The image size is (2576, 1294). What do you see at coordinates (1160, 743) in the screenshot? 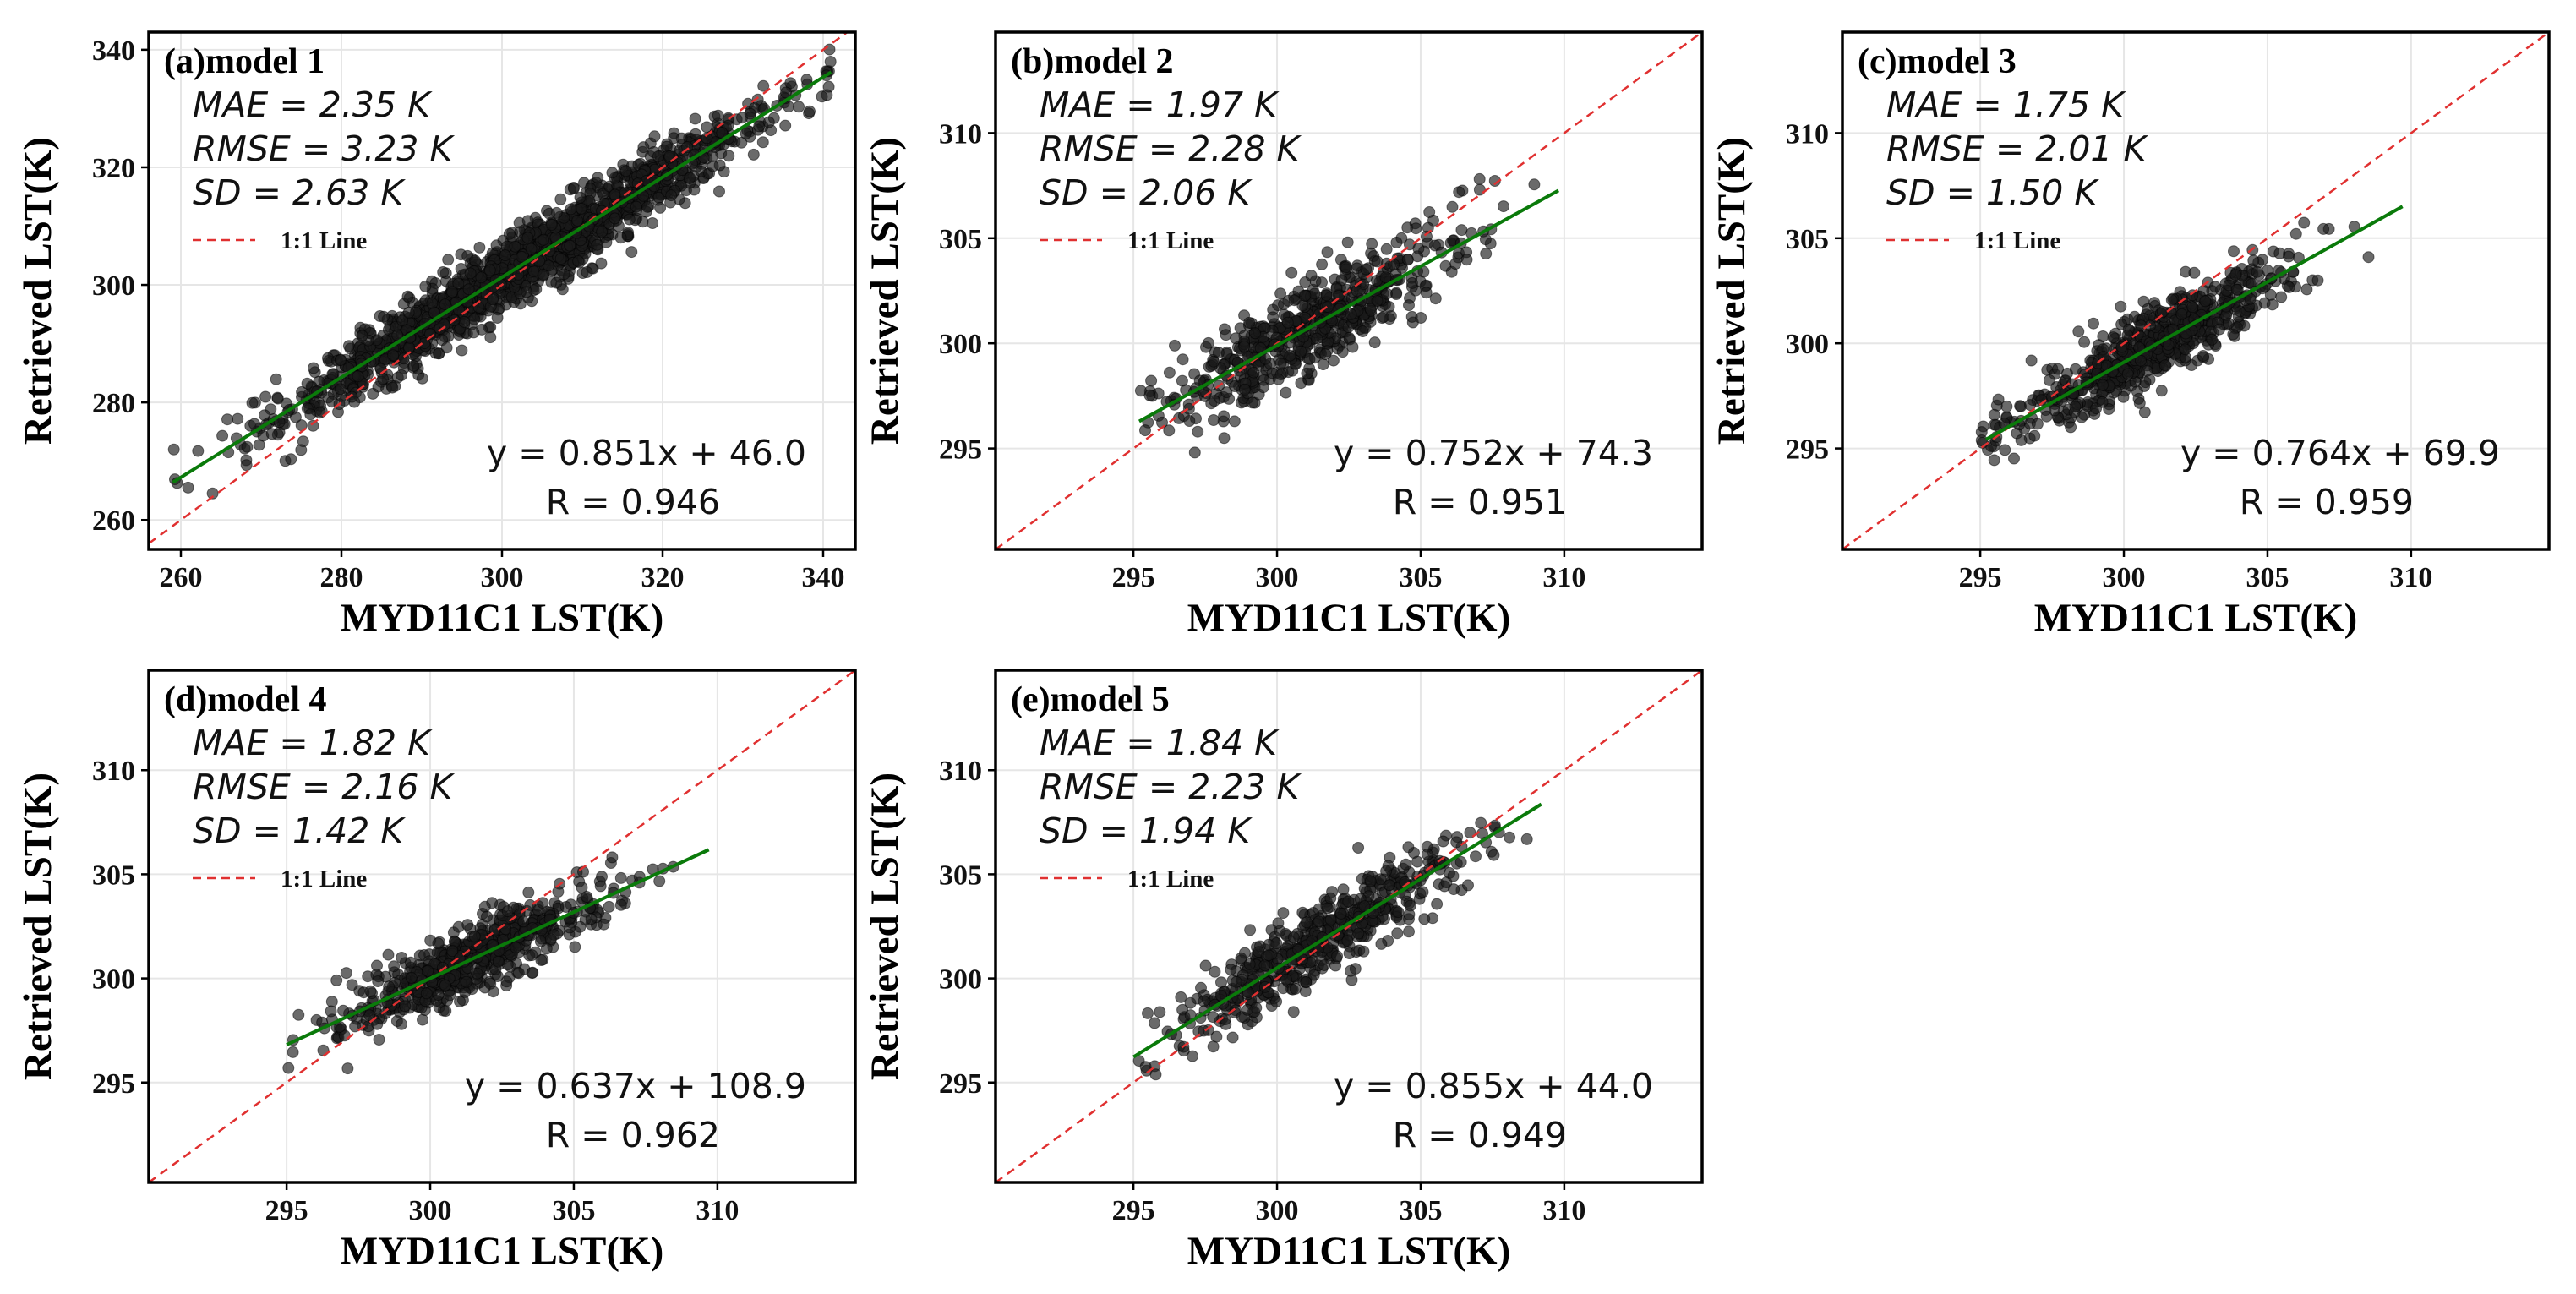
I see `stat-text: MAE = 1.84 K` at bounding box center [1160, 743].